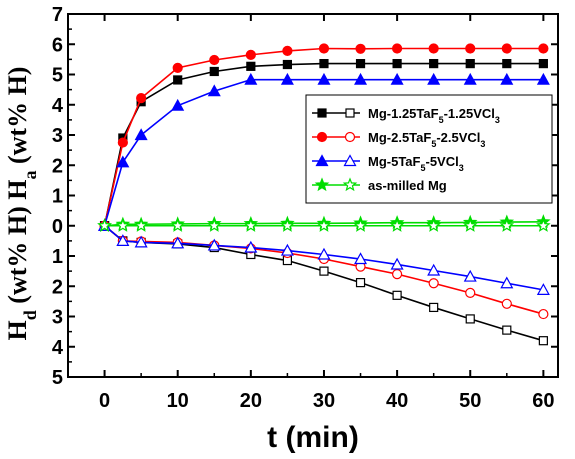 The image size is (575, 459). I want to click on y-axis-title-top-sub: a, so click(30, 175).